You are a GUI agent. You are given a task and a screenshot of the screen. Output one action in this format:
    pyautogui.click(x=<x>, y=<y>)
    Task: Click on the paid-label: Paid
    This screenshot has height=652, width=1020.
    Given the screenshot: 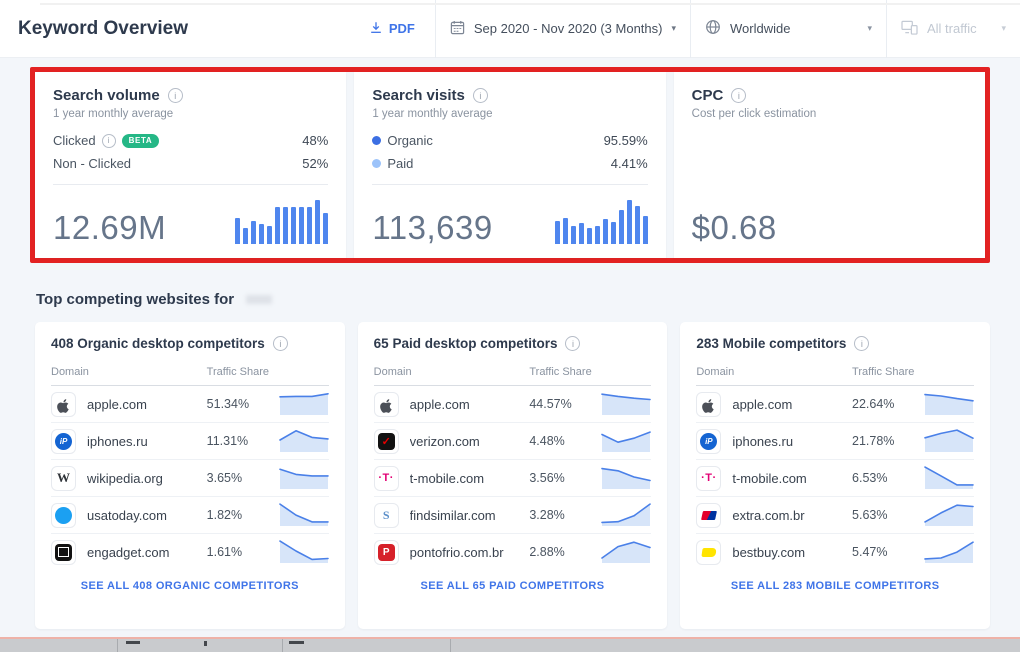 What is the action you would take?
    pyautogui.click(x=400, y=163)
    